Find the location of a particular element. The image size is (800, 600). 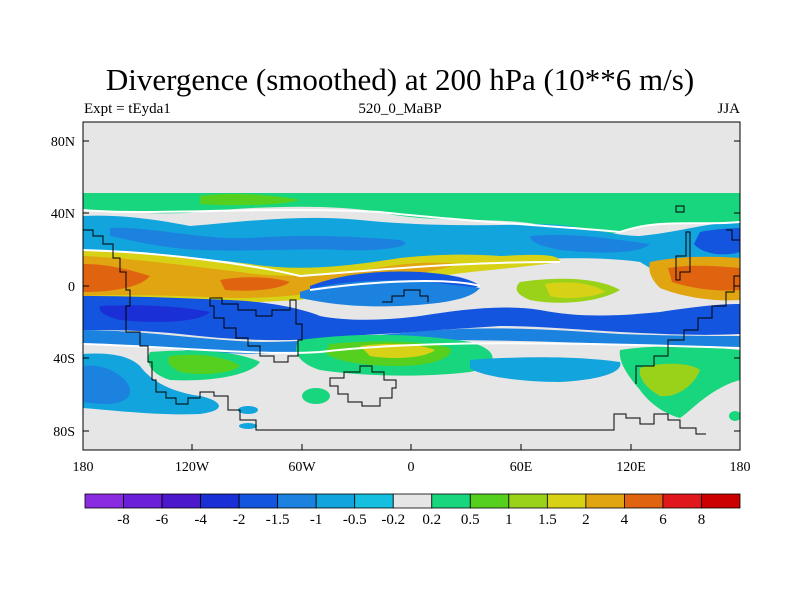

colorbar-label: -1 is located at coordinates (316, 520).